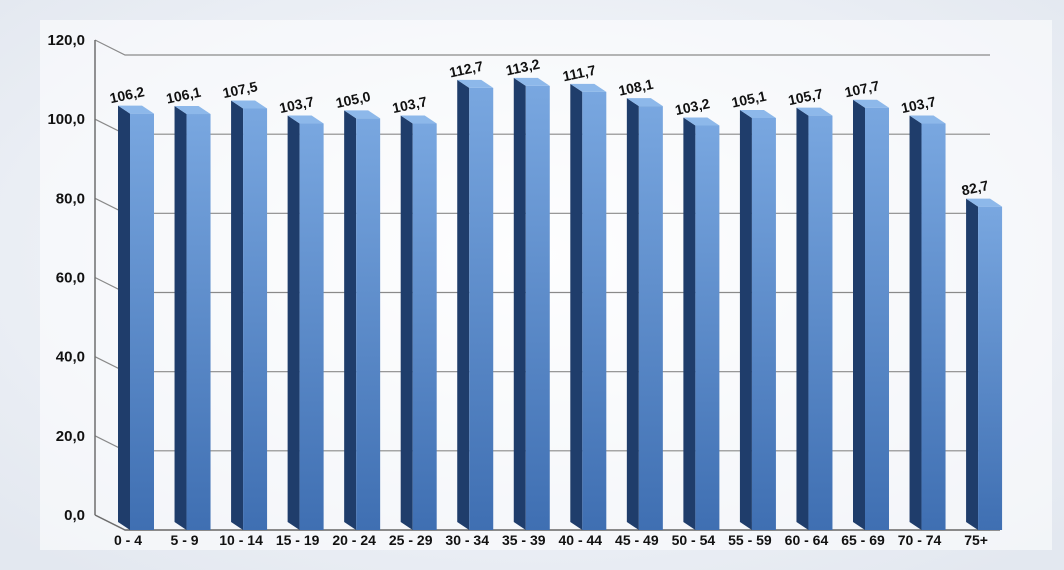  What do you see at coordinates (920, 540) in the screenshot?
I see `x-tick-label: 70 - 74` at bounding box center [920, 540].